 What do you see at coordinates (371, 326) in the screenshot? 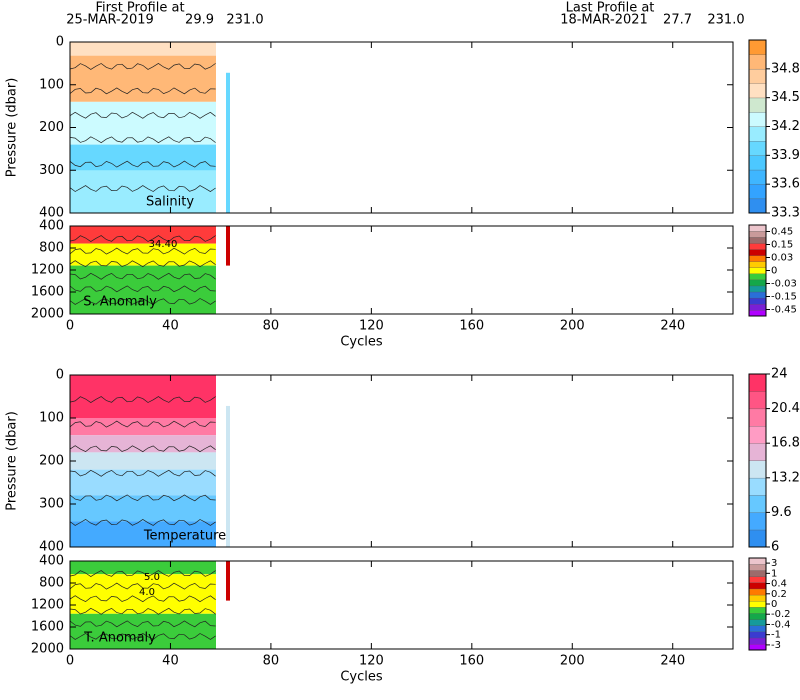
I see `x-tick-label: 120` at bounding box center [371, 326].